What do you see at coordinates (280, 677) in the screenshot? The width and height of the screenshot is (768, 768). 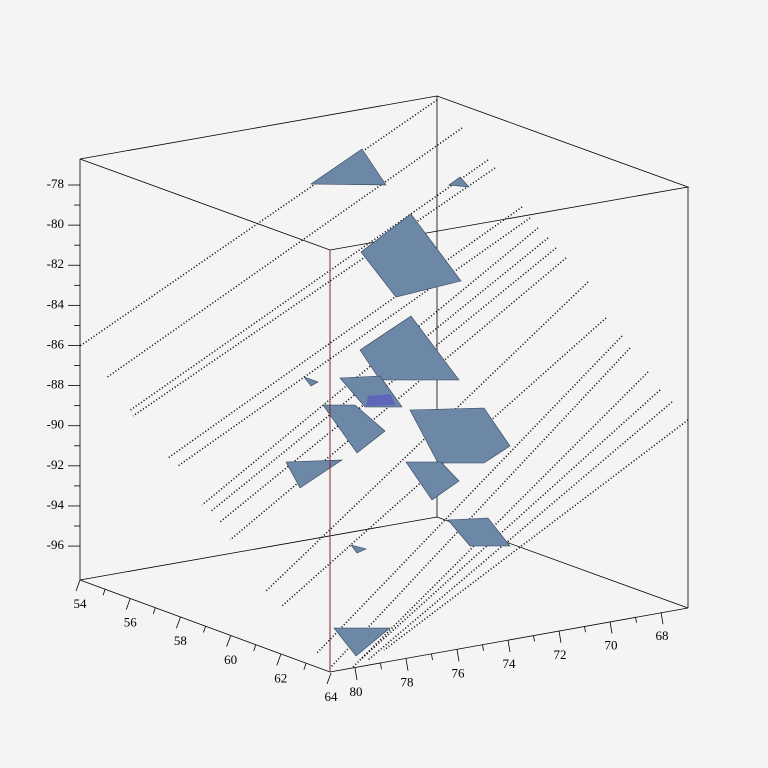 I see `x-tick-label: 62` at bounding box center [280, 677].